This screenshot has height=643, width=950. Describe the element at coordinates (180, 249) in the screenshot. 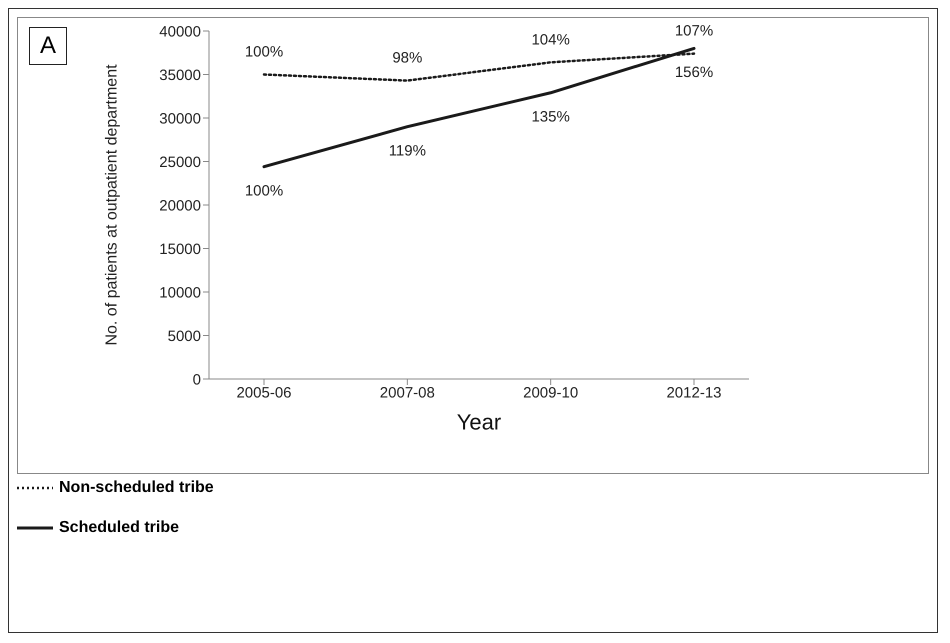

I see `y-tick-label: 15000` at that location.